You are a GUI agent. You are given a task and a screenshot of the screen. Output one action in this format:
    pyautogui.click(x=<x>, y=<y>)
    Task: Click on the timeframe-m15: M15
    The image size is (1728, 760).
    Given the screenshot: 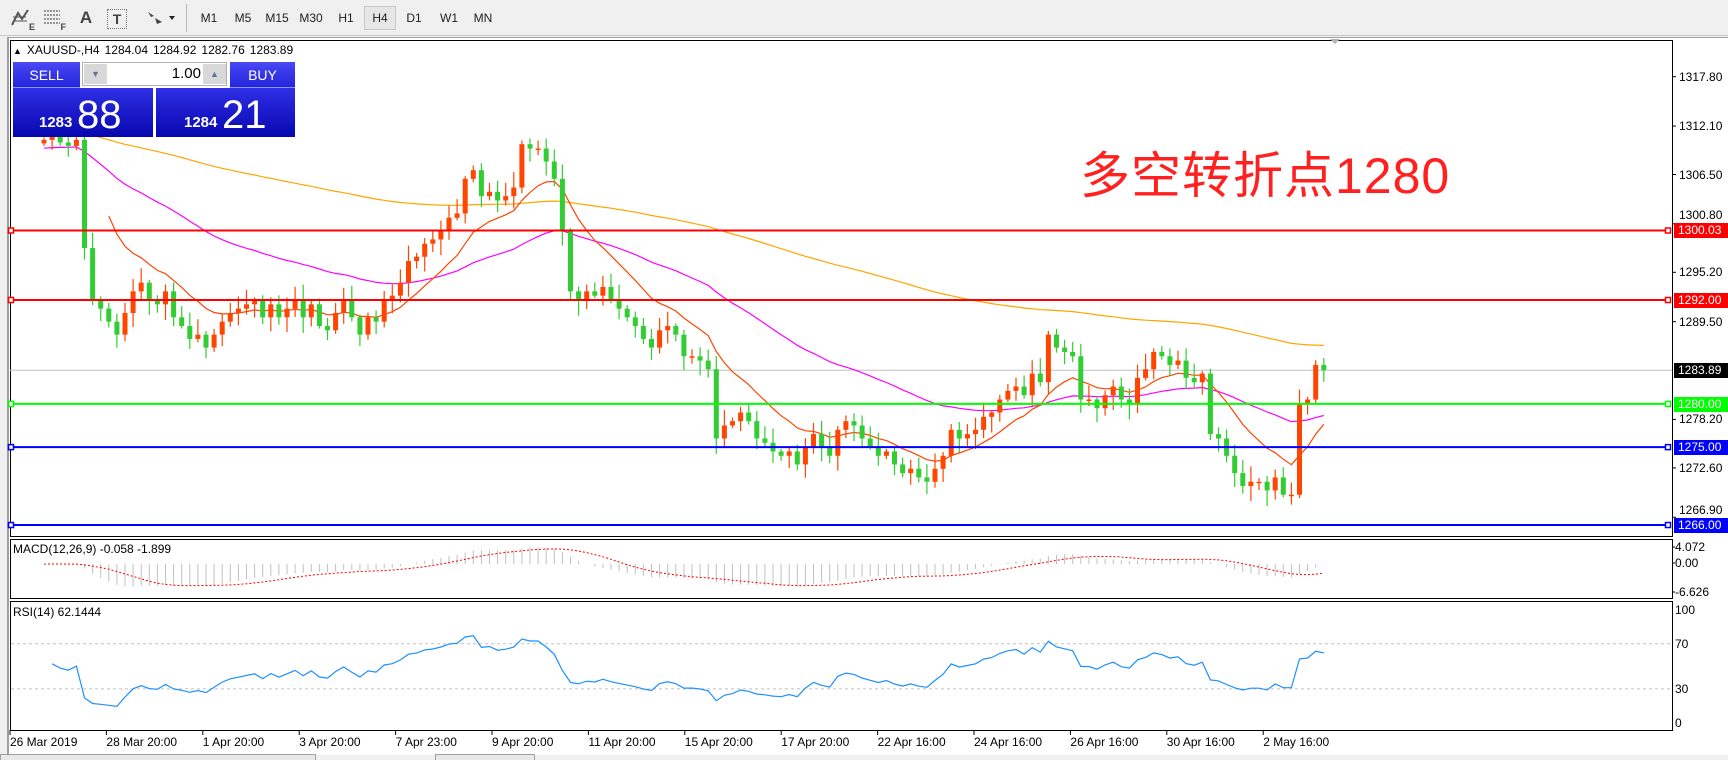 What is the action you would take?
    pyautogui.click(x=277, y=18)
    